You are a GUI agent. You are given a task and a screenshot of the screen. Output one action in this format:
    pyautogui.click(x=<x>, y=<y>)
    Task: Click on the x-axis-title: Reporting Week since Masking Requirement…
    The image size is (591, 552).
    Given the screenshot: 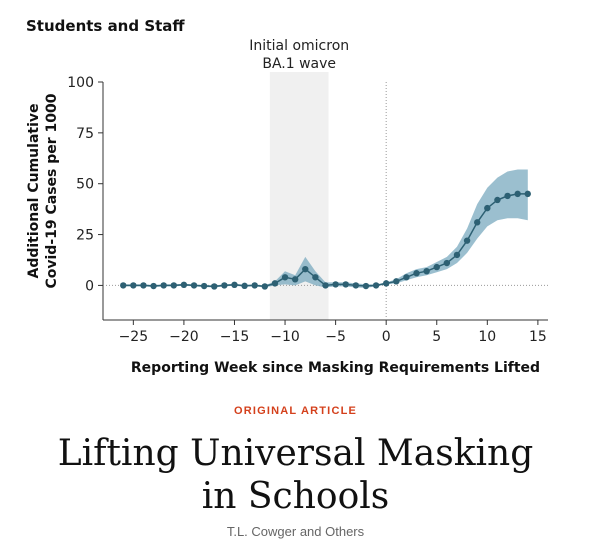 What is the action you would take?
    pyautogui.click(x=335, y=368)
    